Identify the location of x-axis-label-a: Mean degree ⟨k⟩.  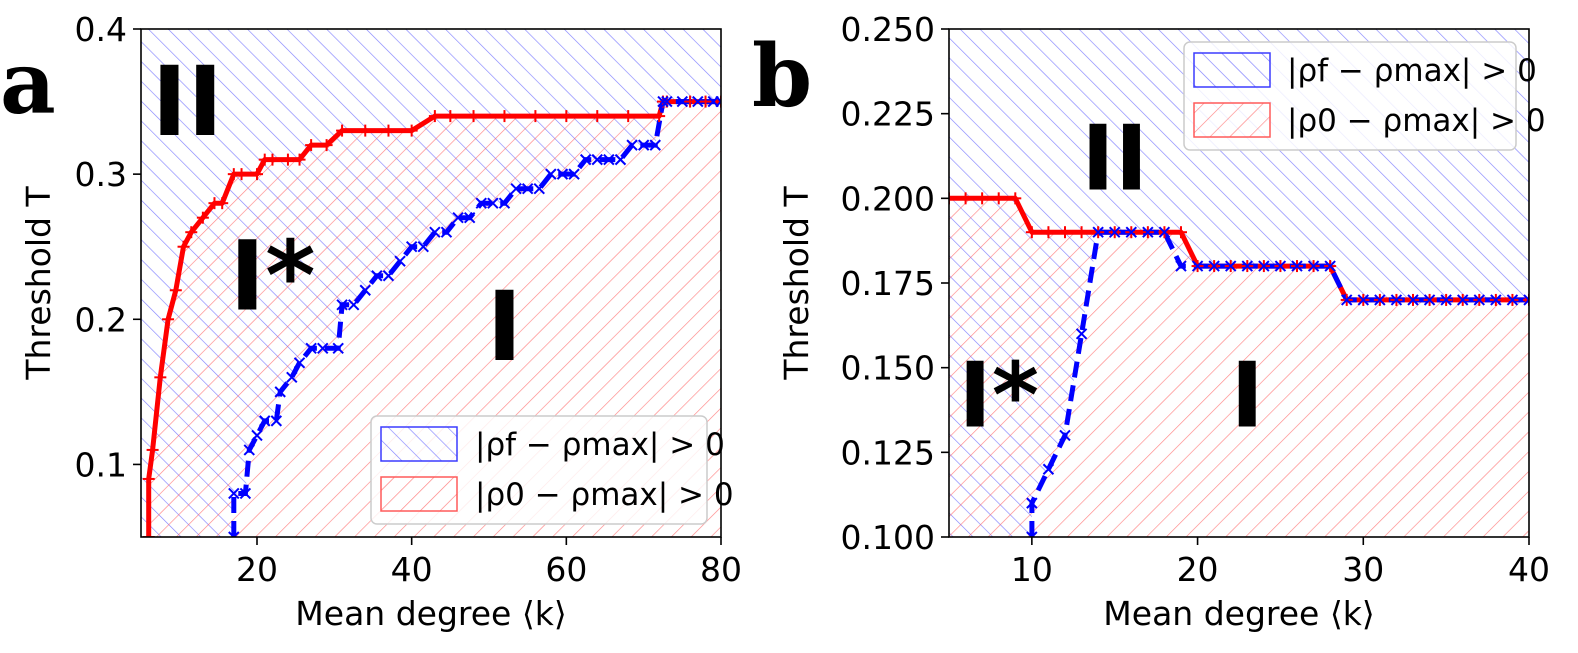
(430, 613).